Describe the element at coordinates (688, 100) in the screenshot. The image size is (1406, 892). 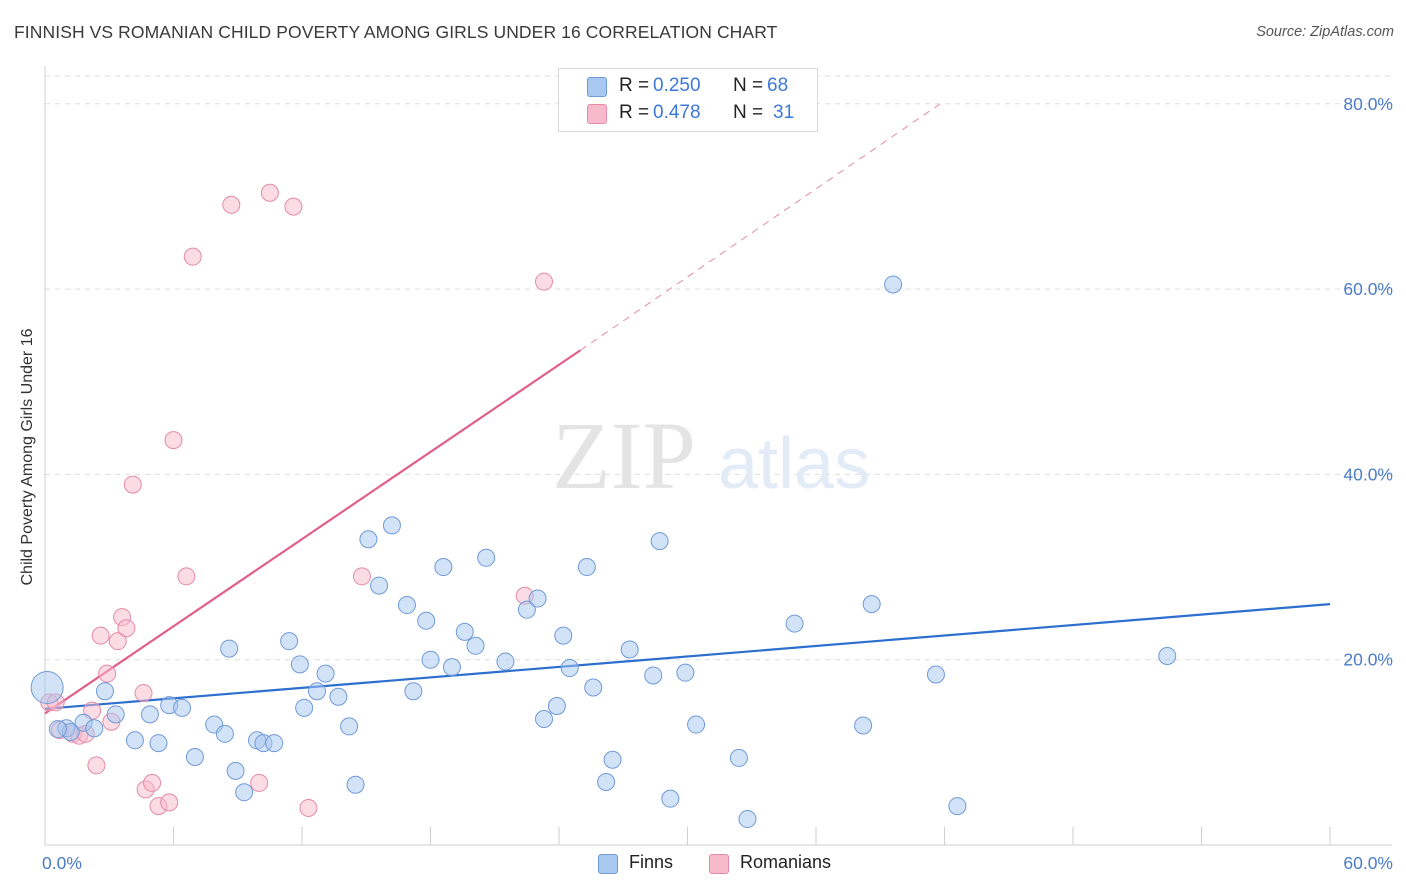
I see `correlation-legend: R = 0.250 N = 68 R = 0.478 N = 31` at that location.